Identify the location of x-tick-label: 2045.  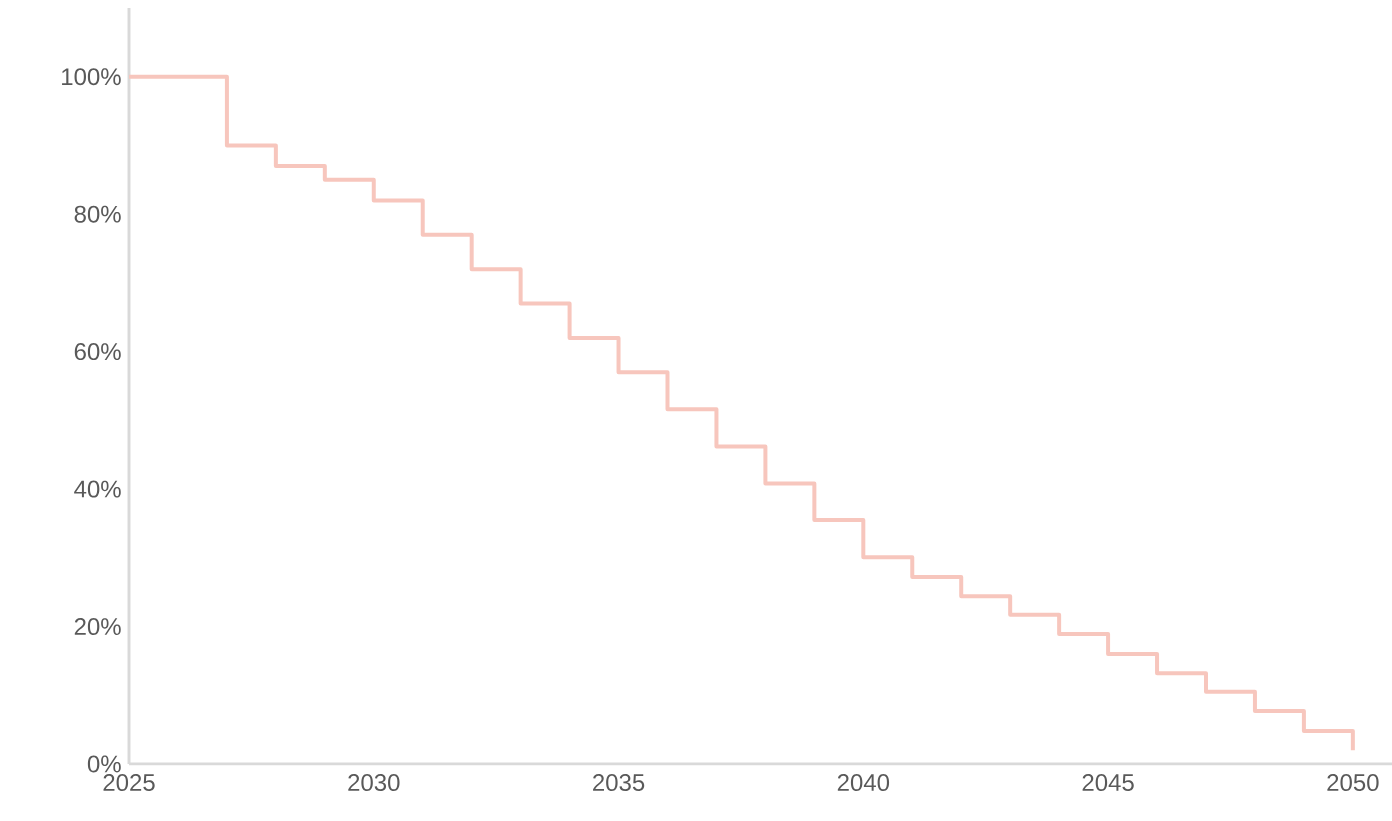
(1108, 783).